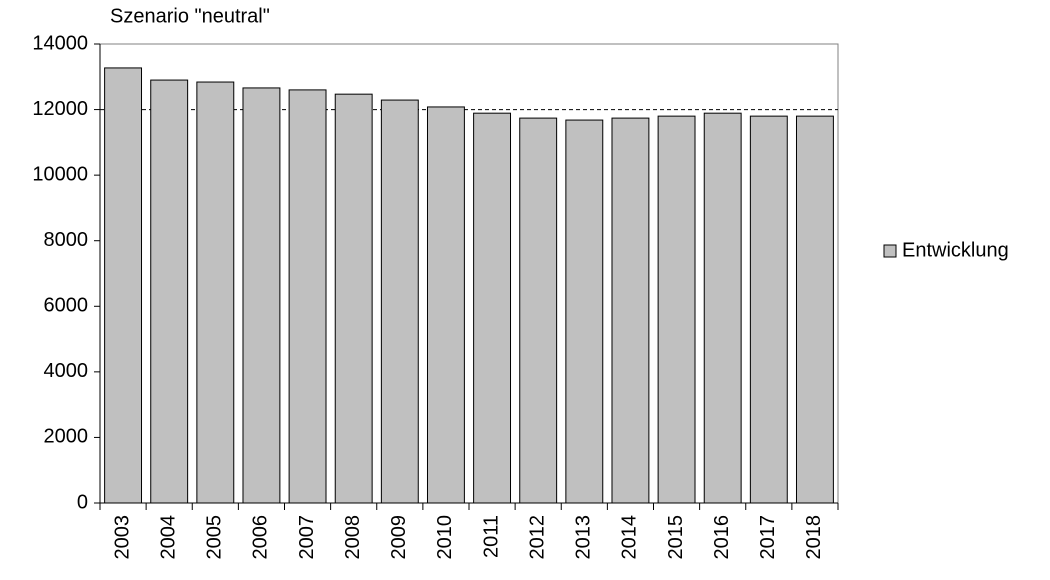  What do you see at coordinates (60, 174) in the screenshot?
I see `y-tick-label: 10000` at bounding box center [60, 174].